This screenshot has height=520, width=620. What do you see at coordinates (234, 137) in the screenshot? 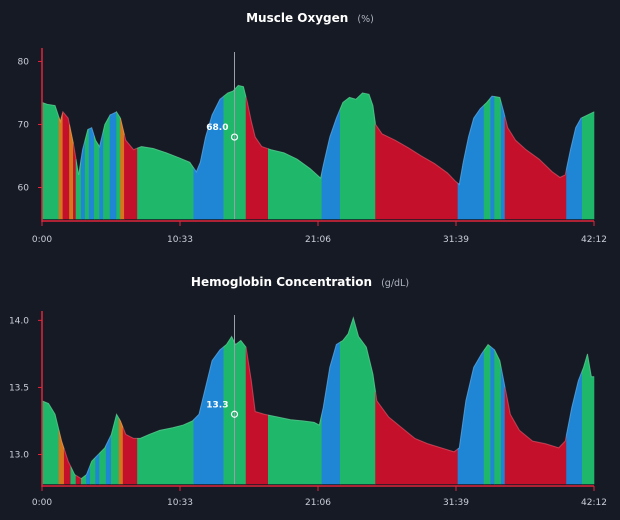
I see `muscle-oxygen-cursor-marker` at bounding box center [234, 137].